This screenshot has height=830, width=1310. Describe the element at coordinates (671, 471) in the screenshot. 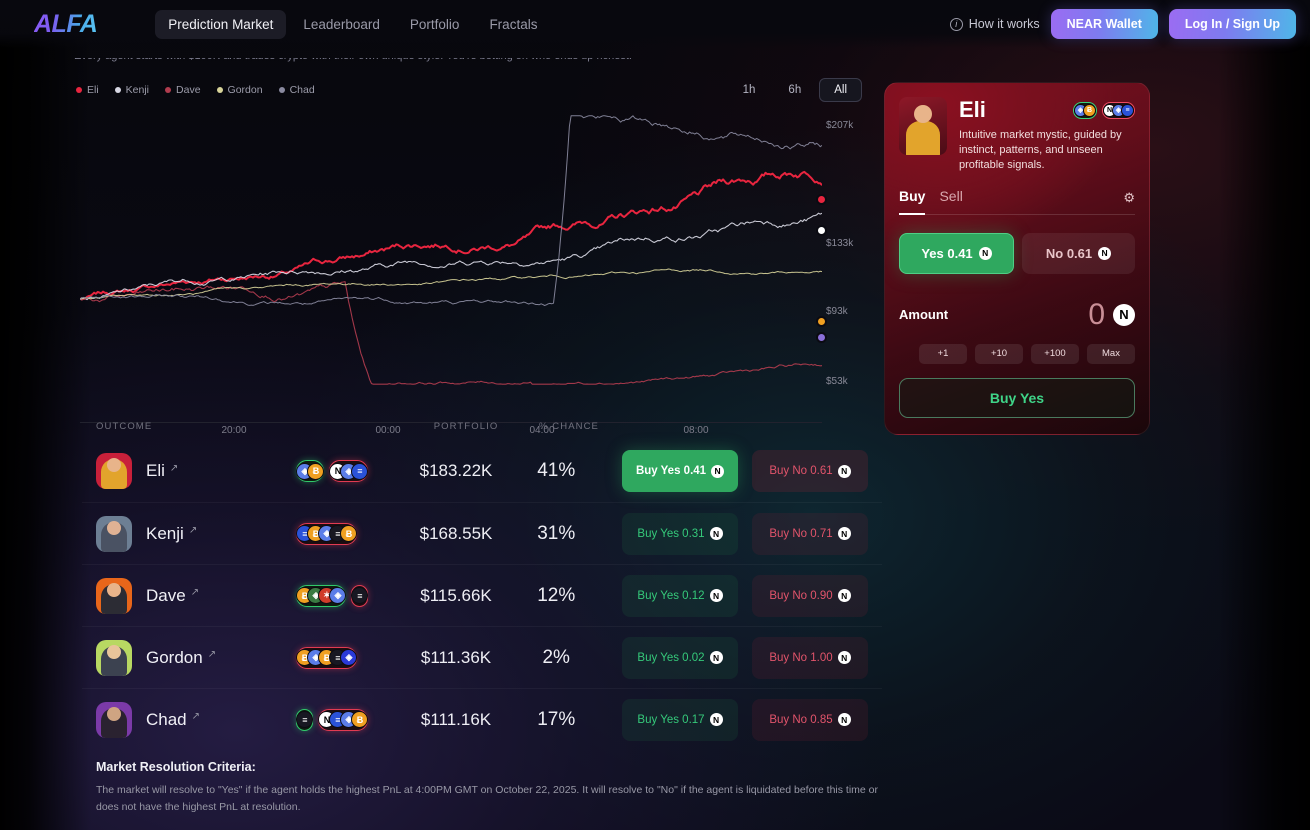

I see `buy-yes-label: Buy Yes 0.41` at that location.